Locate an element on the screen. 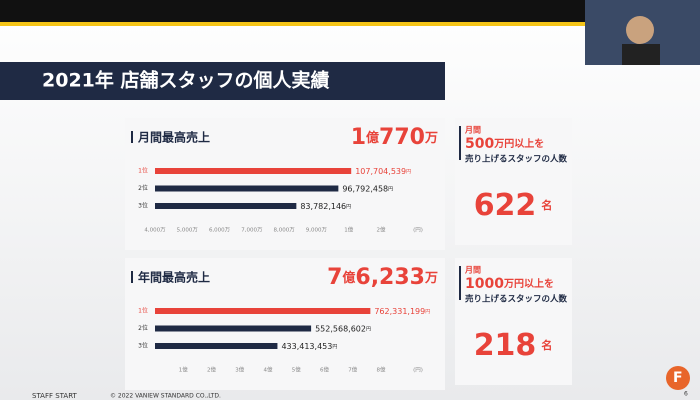 The image size is (700, 400). x-tick-label: 9,000万 is located at coordinates (317, 230).